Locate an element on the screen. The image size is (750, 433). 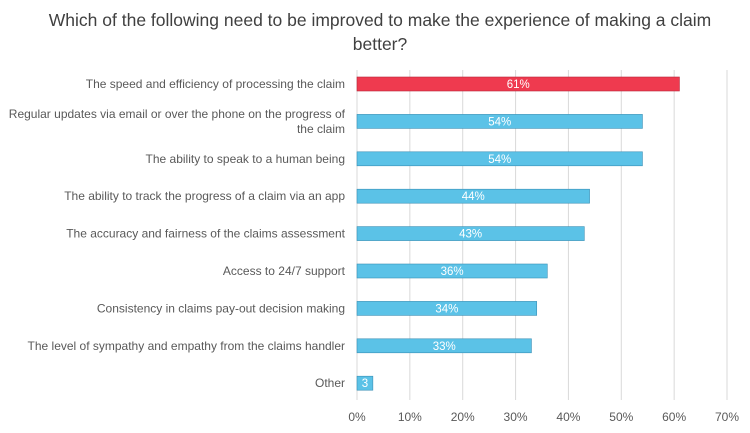
x-tick-label: 60% is located at coordinates (674, 417).